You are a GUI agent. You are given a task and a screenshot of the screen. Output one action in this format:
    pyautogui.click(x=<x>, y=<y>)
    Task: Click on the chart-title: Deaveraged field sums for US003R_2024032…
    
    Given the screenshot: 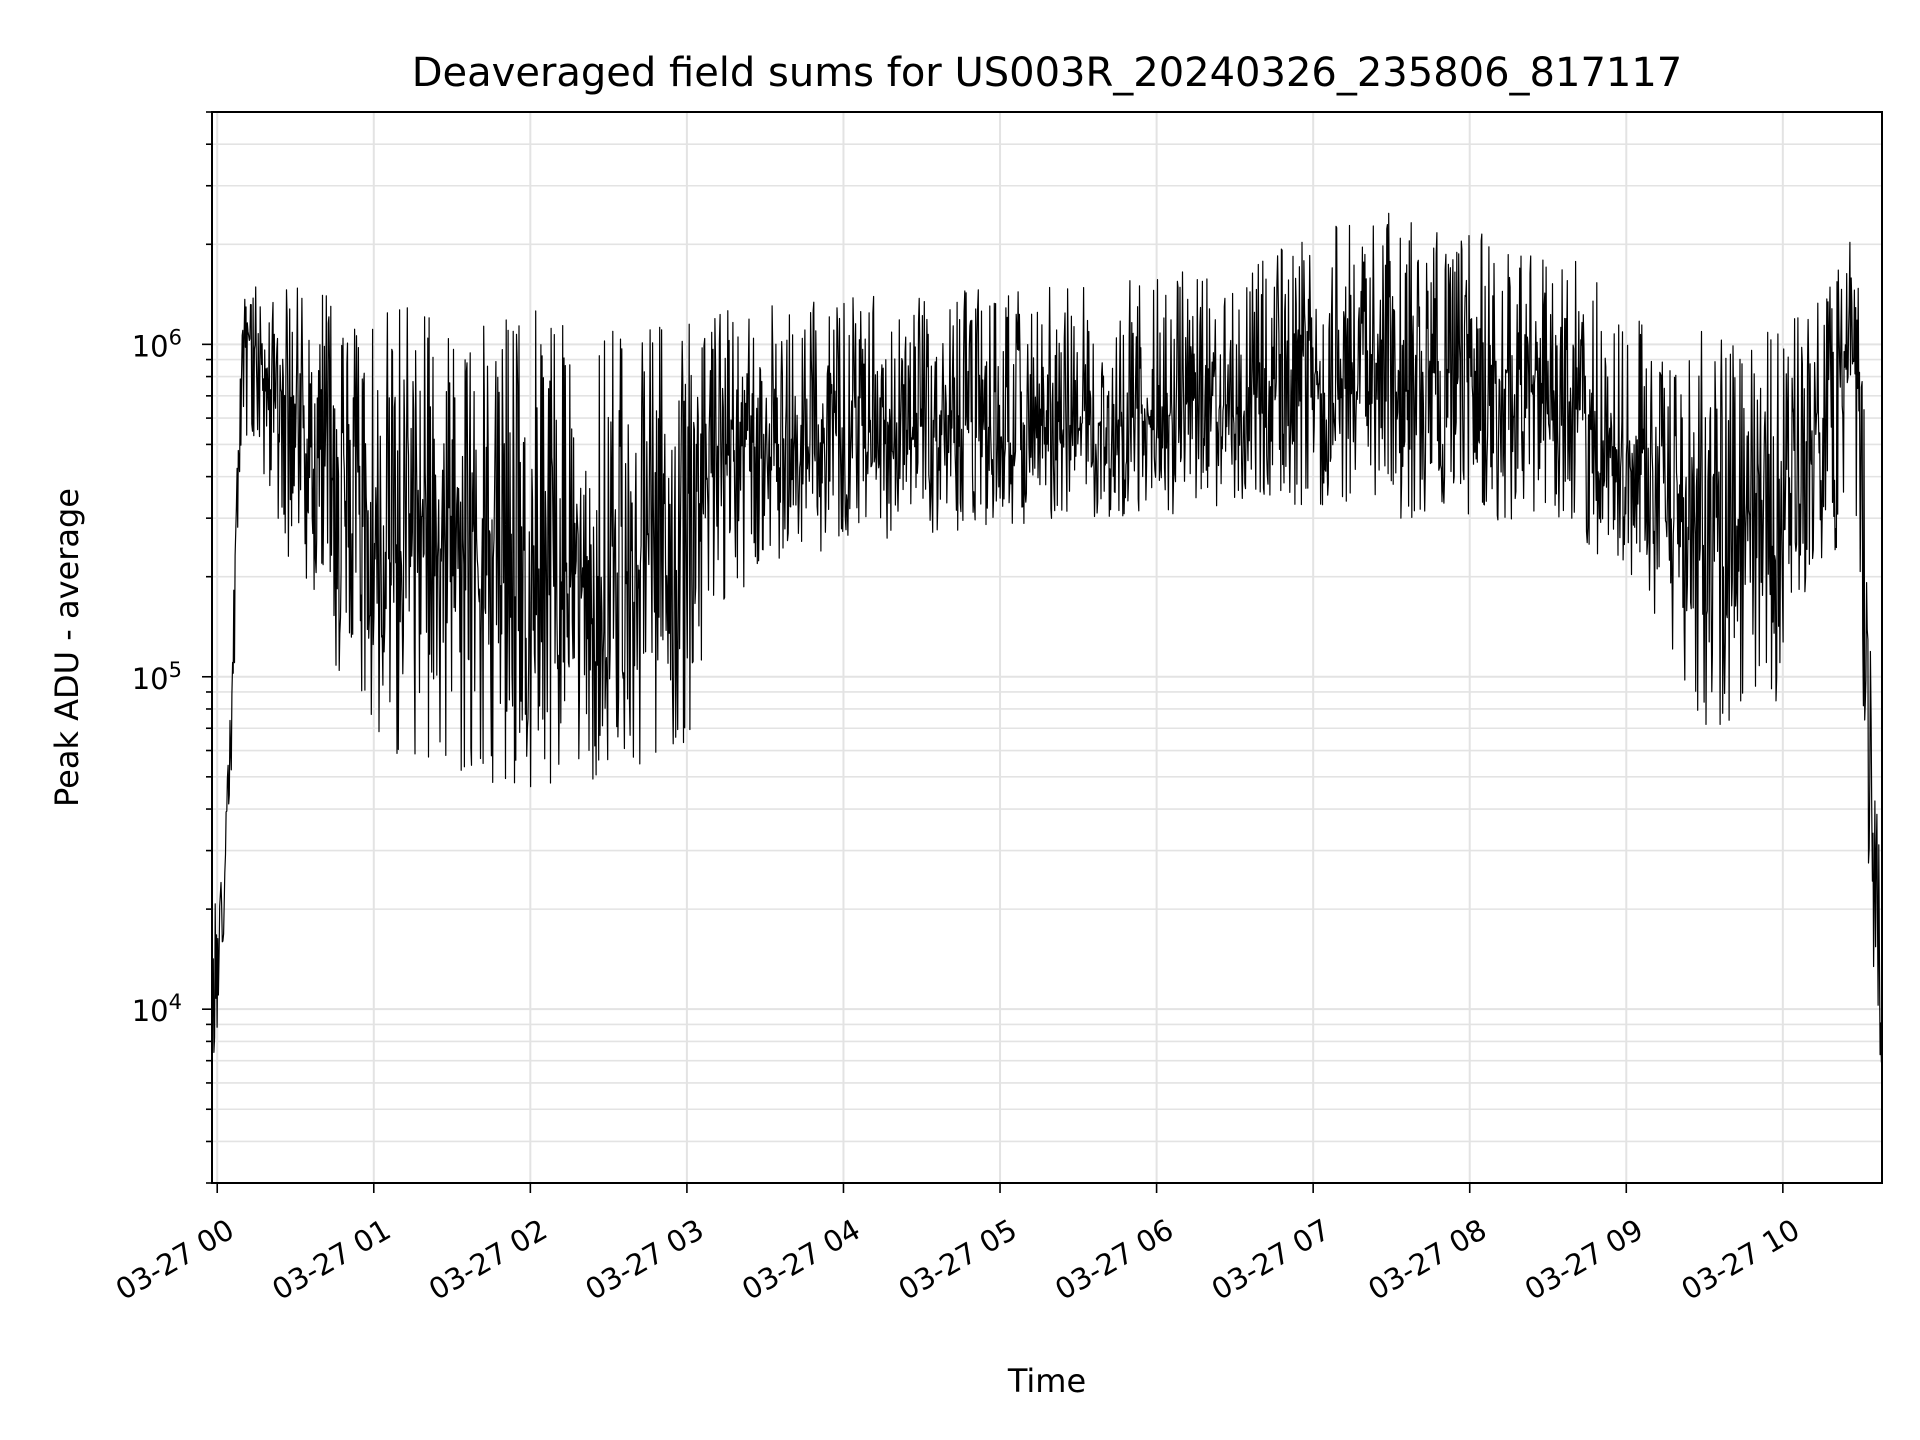 What is the action you would take?
    pyautogui.click(x=1047, y=73)
    